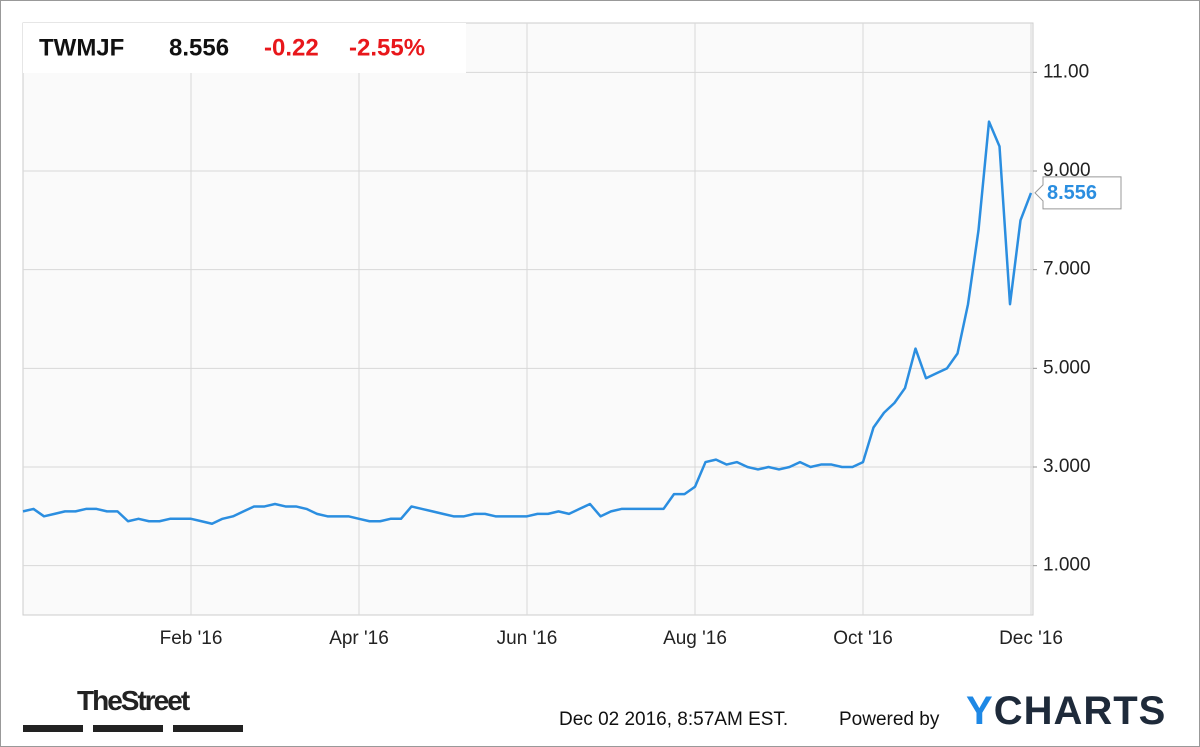 Image resolution: width=1200 pixels, height=747 pixels. I want to click on x-tick-label: Apr '16, so click(359, 638).